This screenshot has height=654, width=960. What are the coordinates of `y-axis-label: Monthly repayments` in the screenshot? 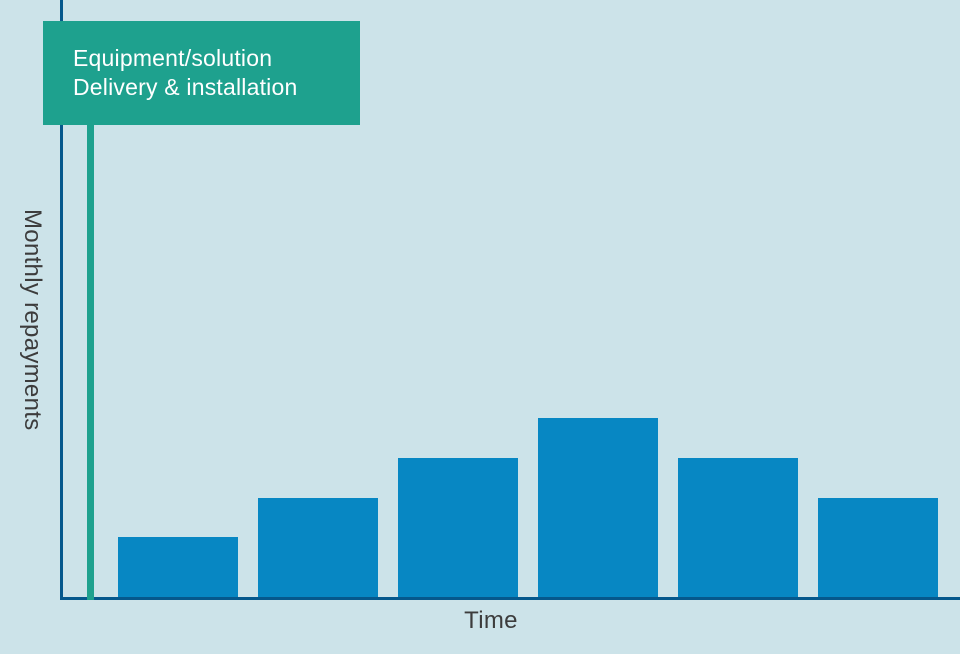 It's located at (32, 320).